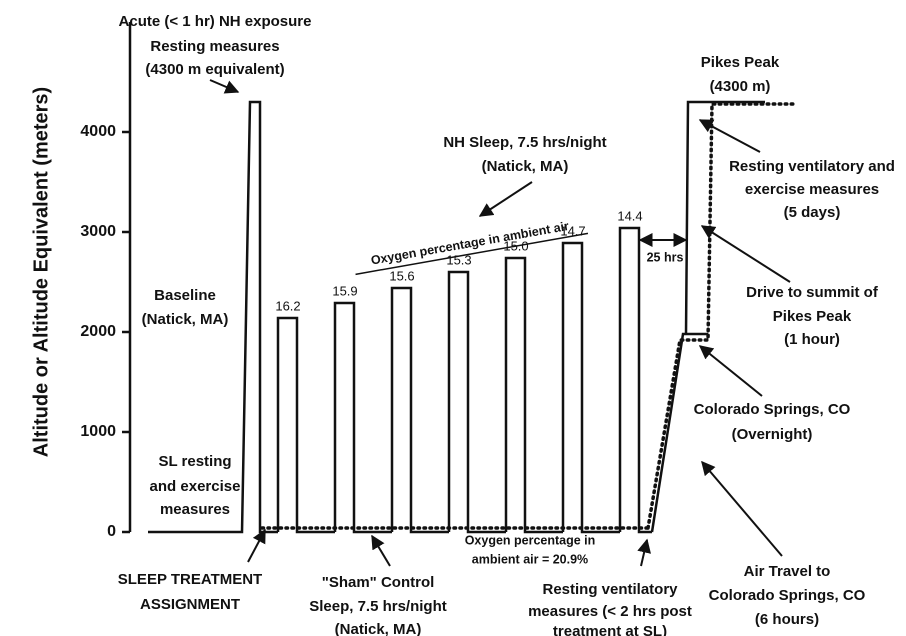 The width and height of the screenshot is (906, 636). Describe the element at coordinates (214, 46) in the screenshot. I see `annotation: Resting measures` at that location.